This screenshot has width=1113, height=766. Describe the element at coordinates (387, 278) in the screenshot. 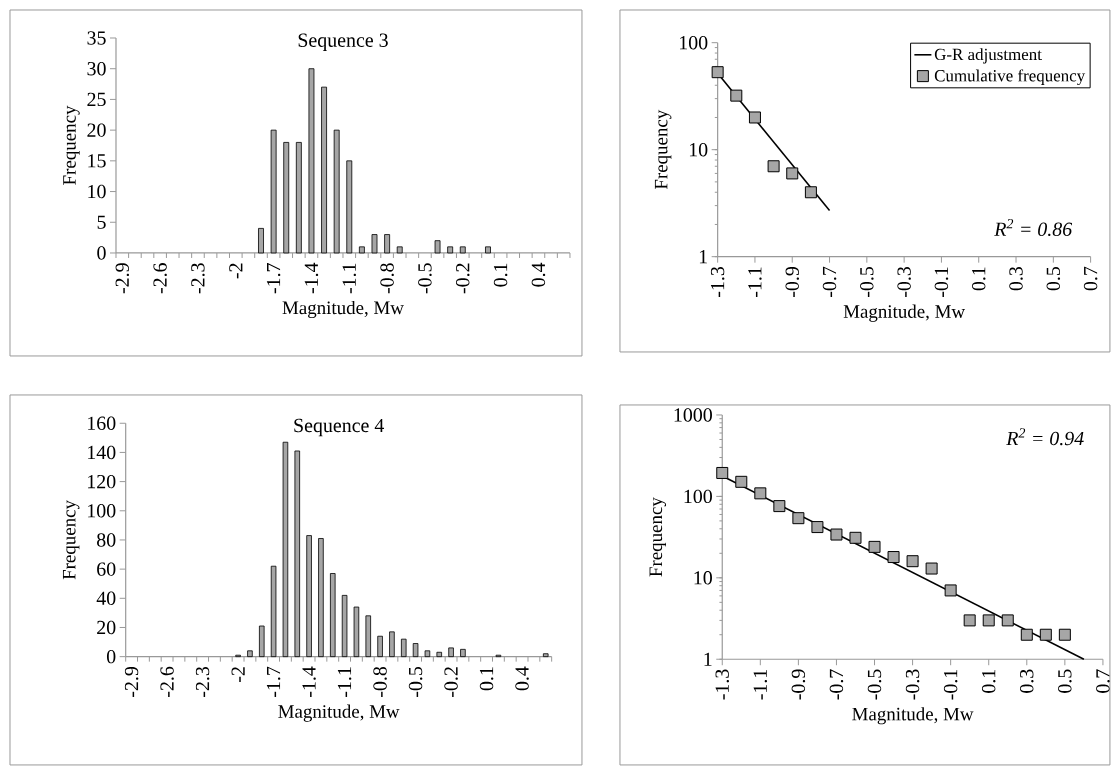

I see `x-tick-label: -0.8` at that location.